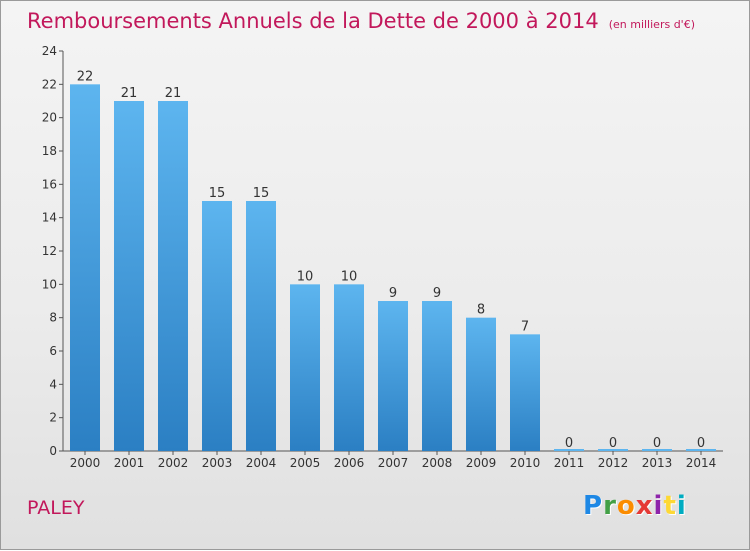  Describe the element at coordinates (610, 506) in the screenshot. I see `logo-letter: r` at that location.